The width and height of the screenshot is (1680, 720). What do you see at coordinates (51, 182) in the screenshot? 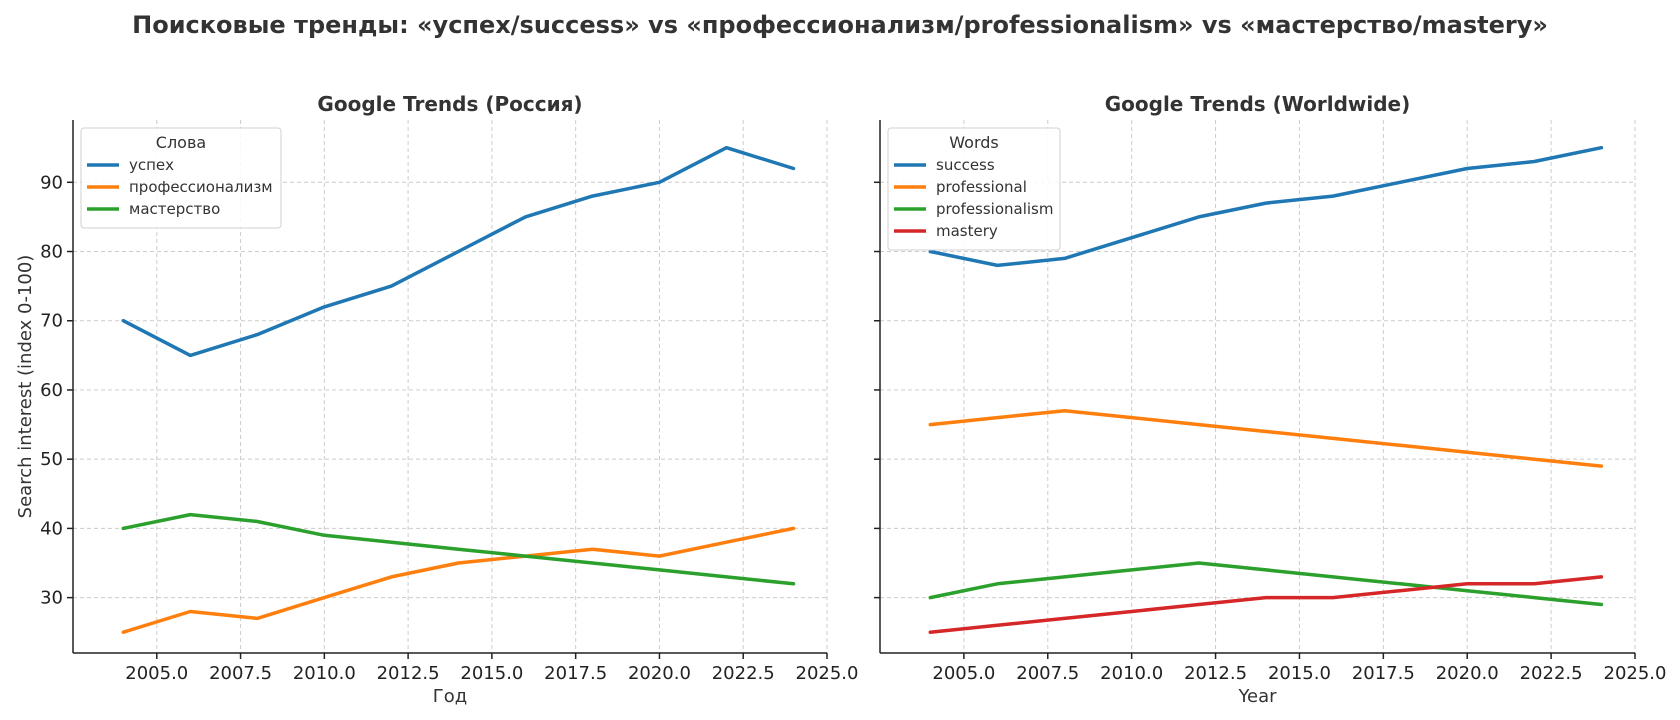
I see `y-tick-label: 90` at bounding box center [51, 182].